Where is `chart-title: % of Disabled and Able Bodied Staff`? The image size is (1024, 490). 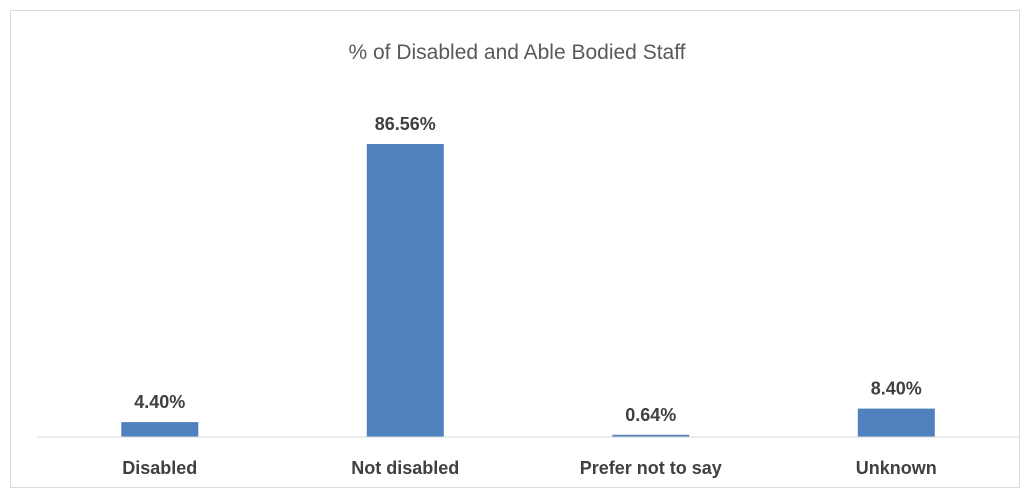 chart-title: % of Disabled and Able Bodied Staff is located at coordinates (516, 52).